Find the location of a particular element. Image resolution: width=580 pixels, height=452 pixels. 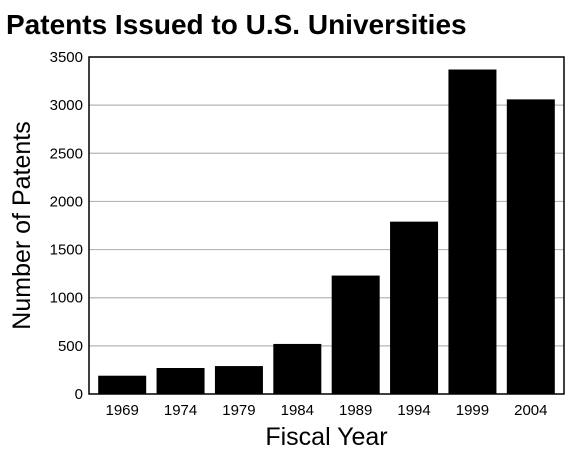

bar-1994 is located at coordinates (414, 307).